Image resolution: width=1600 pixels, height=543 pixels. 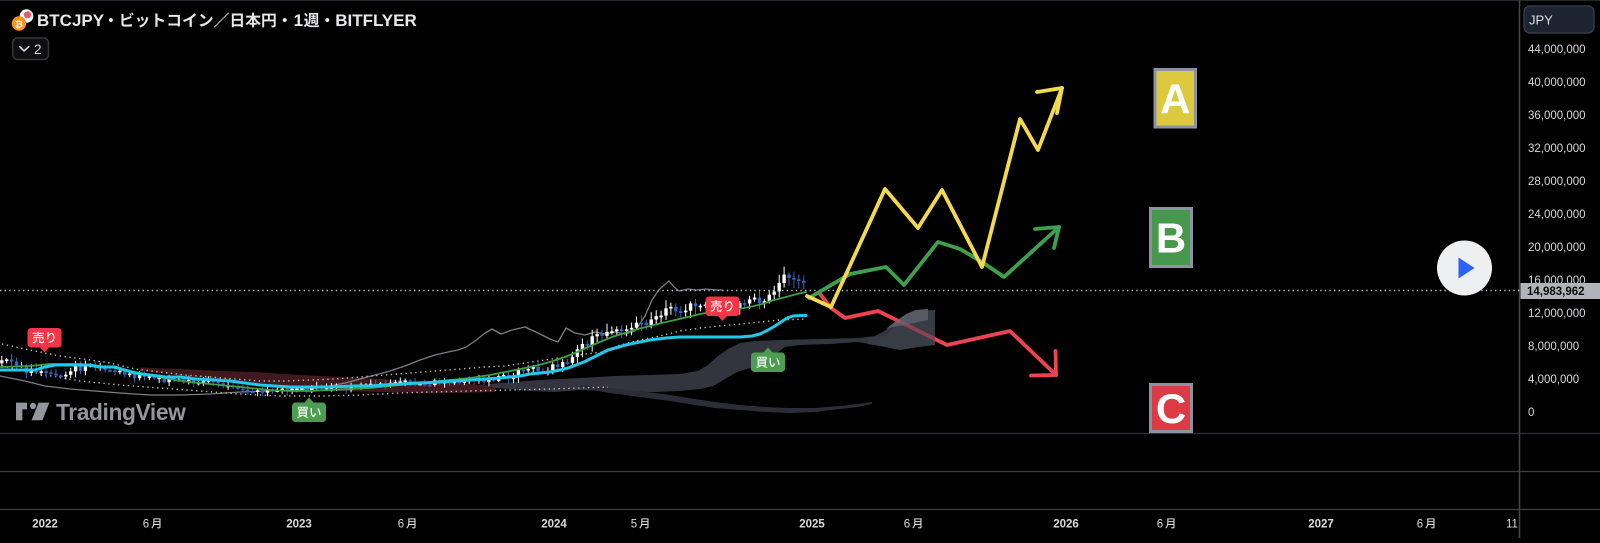 I want to click on svg-text: 44,000,000, so click(x=1557, y=50).